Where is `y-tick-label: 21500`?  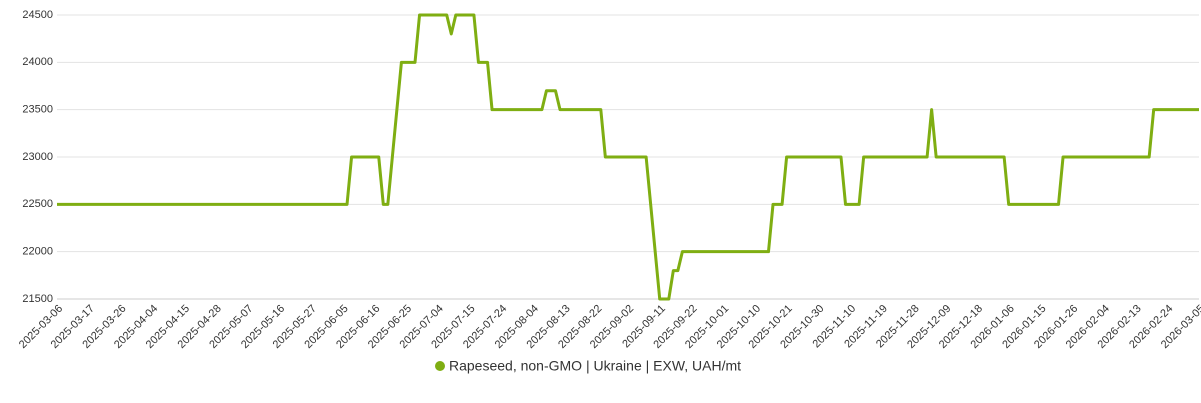
y-tick-label: 21500 is located at coordinates (37, 299).